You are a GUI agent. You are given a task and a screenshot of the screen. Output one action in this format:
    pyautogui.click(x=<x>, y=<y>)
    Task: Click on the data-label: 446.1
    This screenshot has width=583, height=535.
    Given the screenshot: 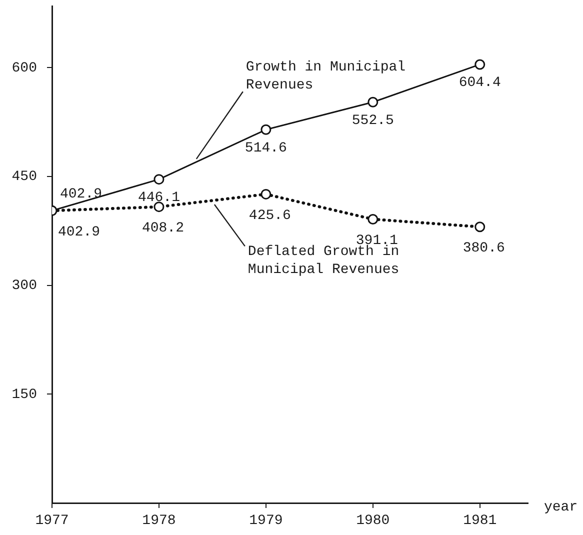 What is the action you would take?
    pyautogui.click(x=159, y=198)
    